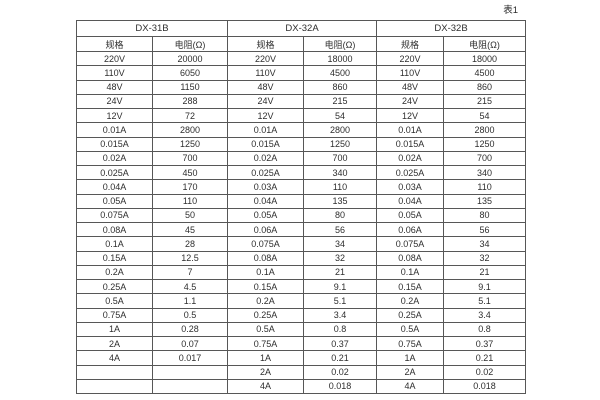 This screenshot has width=600, height=400. Describe the element at coordinates (301, 272) in the screenshot. I see `table-row: 0.2A 7 0.1A 21 0.1A 21` at that location.